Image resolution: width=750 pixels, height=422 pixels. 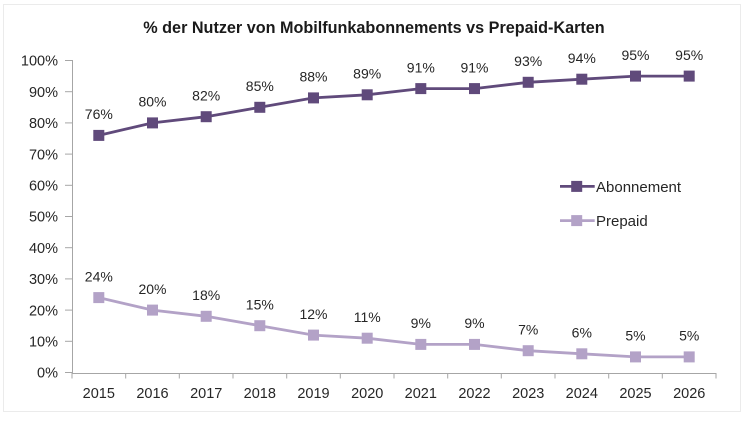 What do you see at coordinates (582, 58) in the screenshot?
I see `svg-text: 94%` at bounding box center [582, 58].